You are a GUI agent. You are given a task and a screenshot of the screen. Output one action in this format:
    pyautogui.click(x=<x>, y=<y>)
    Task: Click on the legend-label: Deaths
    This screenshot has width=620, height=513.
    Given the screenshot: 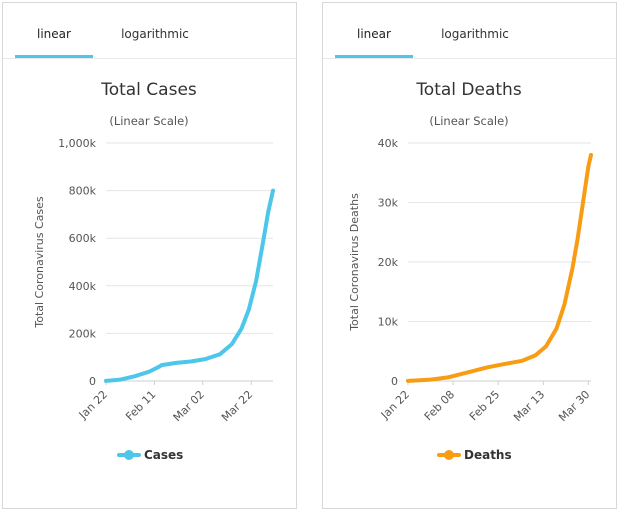 What is the action you would take?
    pyautogui.click(x=488, y=455)
    